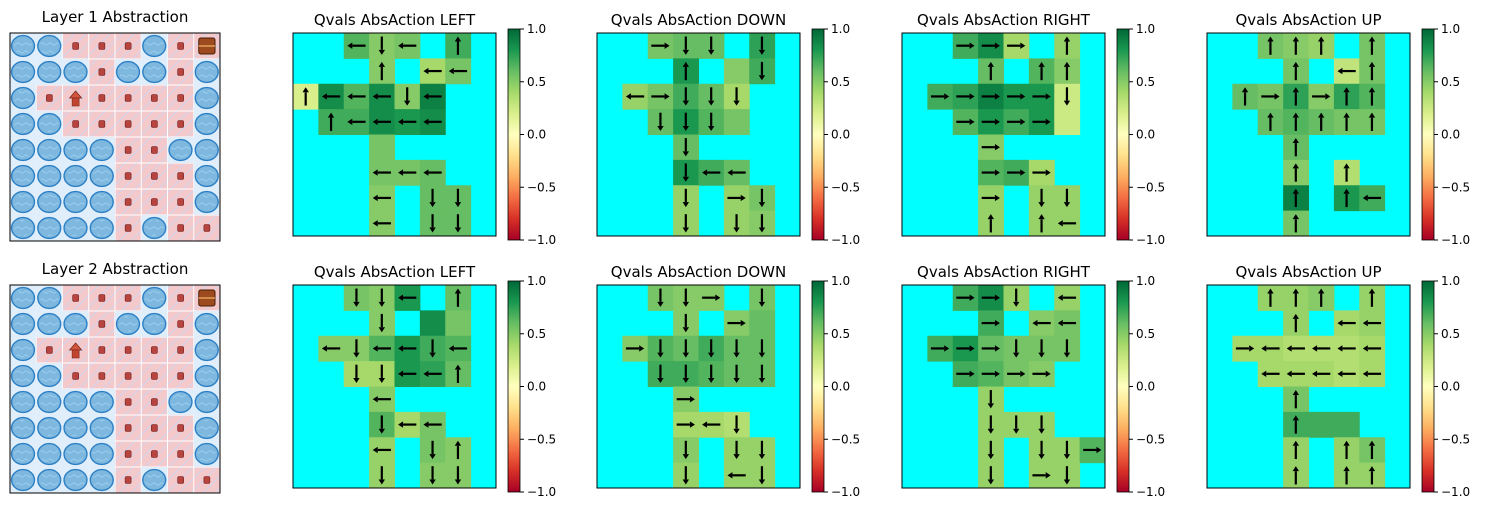 The image size is (1486, 510). I want to click on start-marker-body-r2-c2, so click(75, 354).